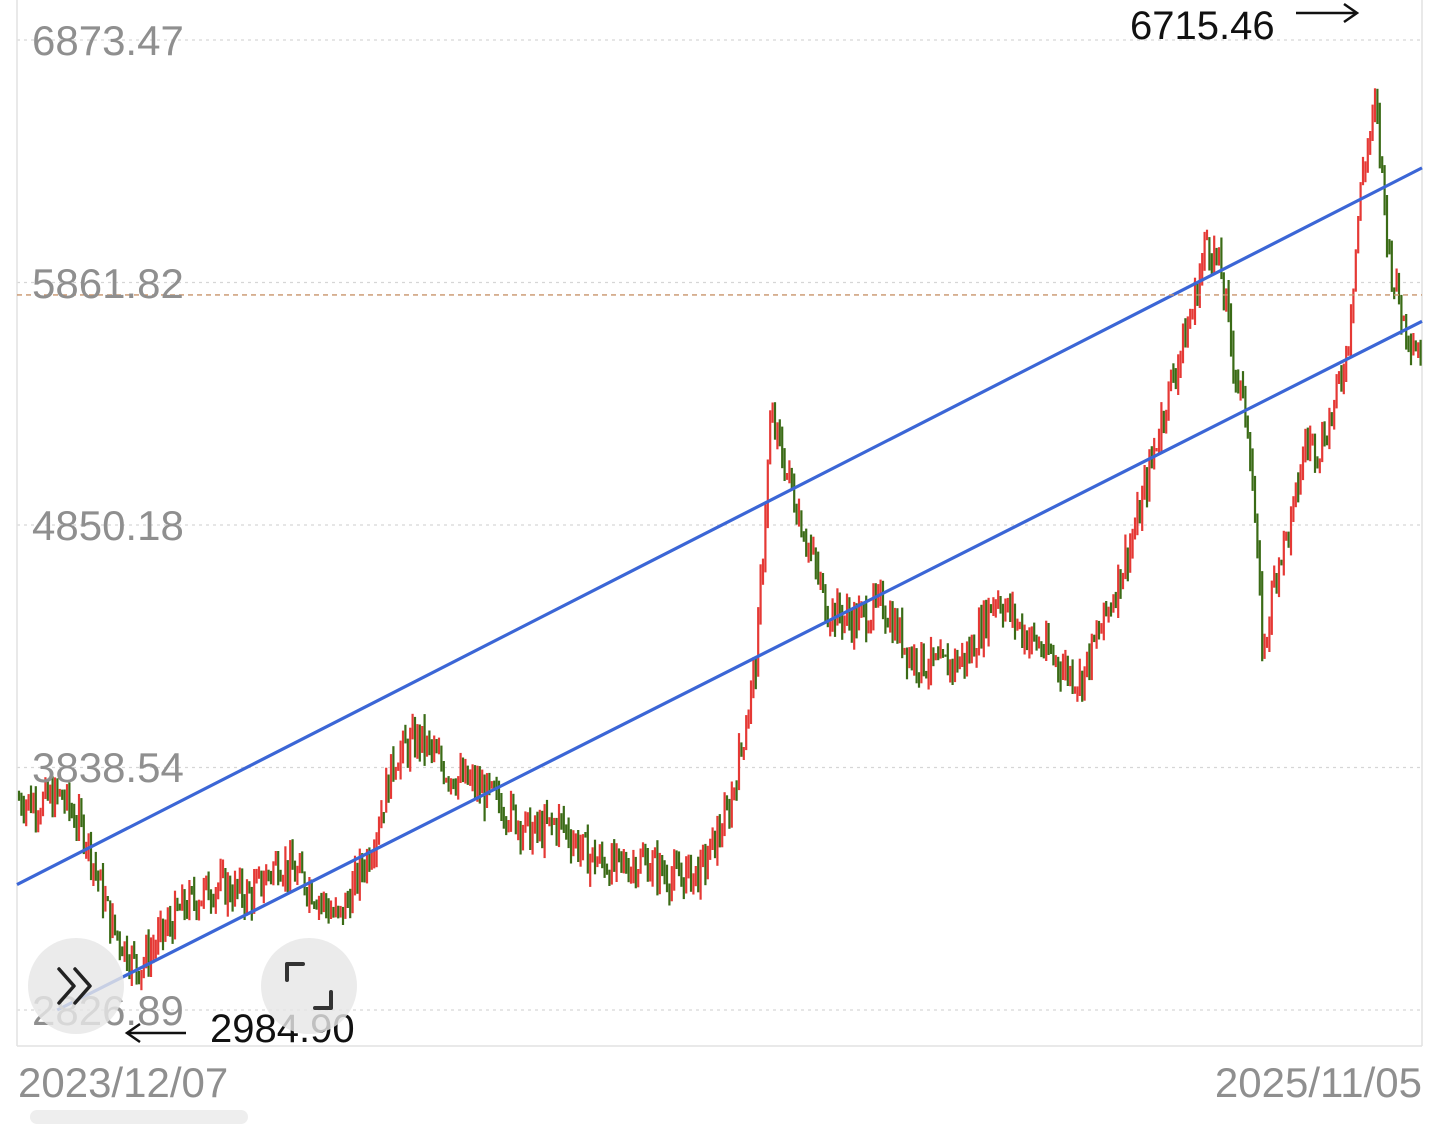 This screenshot has height=1124, width=1440. I want to click on high-arrow-icon, so click(1328, 13).